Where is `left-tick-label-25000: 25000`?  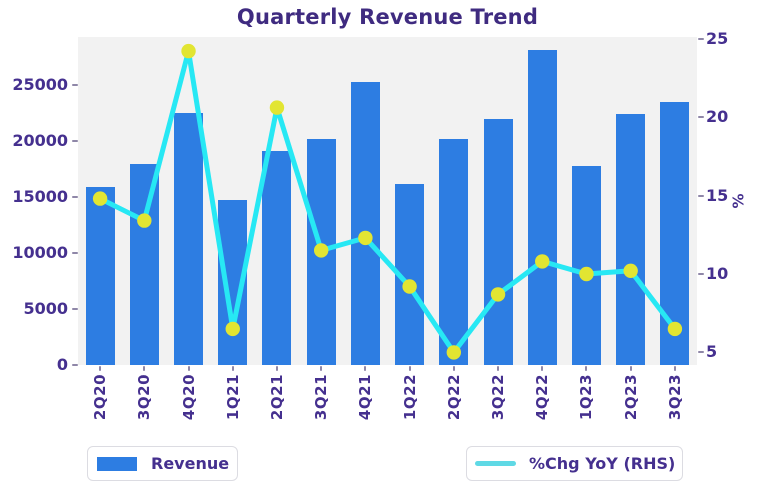
left-tick-label-25000: 25000 is located at coordinates (40, 85).